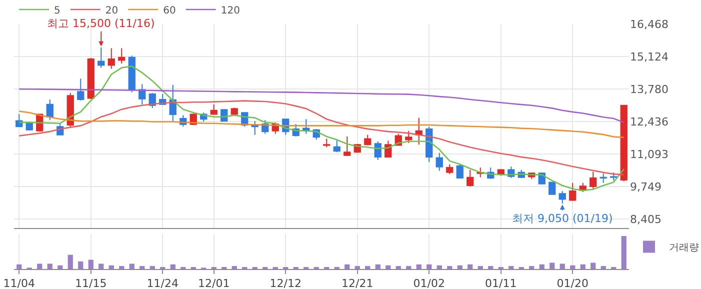 Image resolution: width=701 pixels, height=289 pixels. I want to click on annotation: 최고 15,500 (11/16), so click(101, 23).